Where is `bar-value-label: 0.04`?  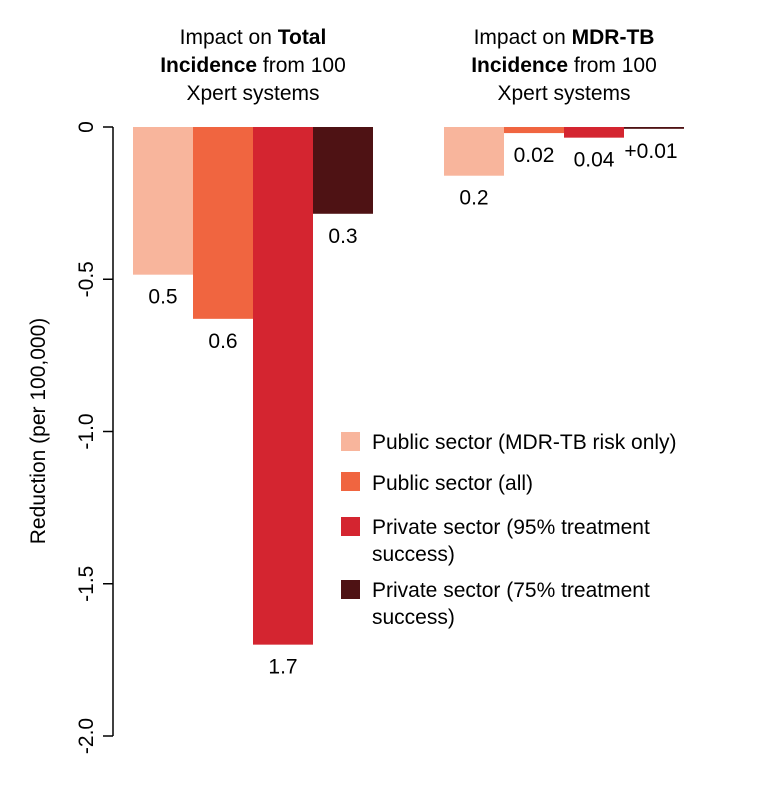 bar-value-label: 0.04 is located at coordinates (594, 160).